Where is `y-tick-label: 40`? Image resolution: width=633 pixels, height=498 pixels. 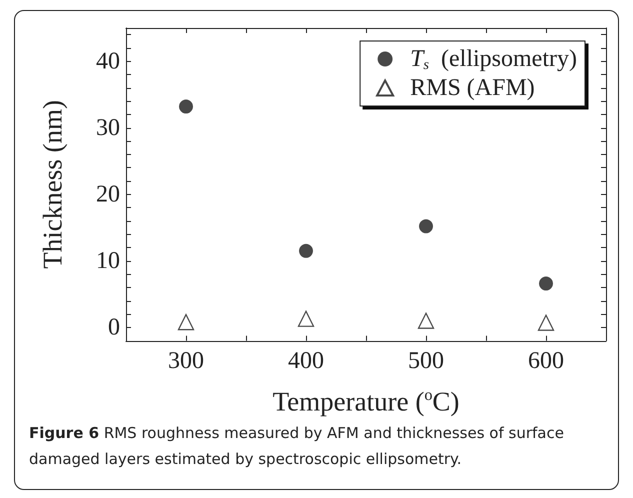 y-tick-label: 40 is located at coordinates (108, 61).